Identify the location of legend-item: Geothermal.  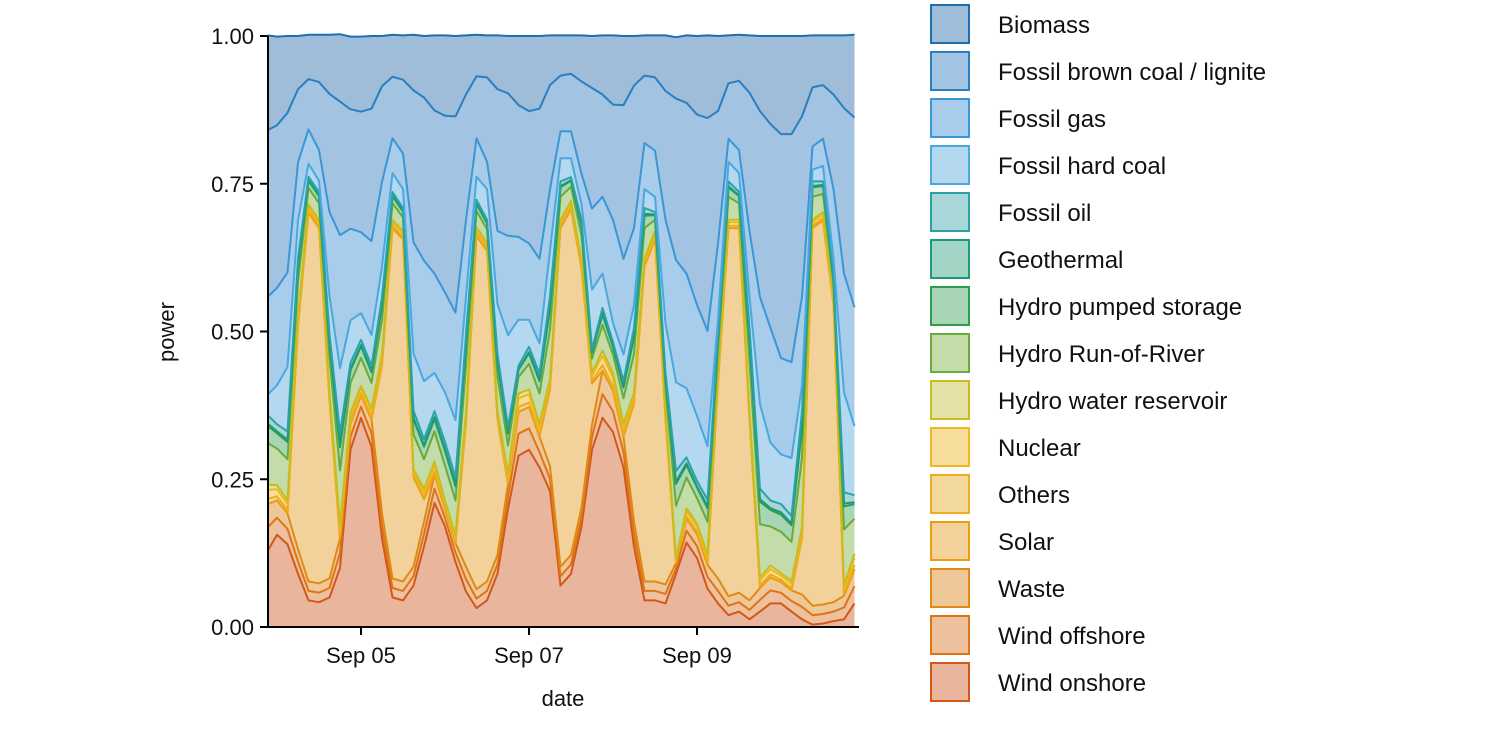
(1190, 262).